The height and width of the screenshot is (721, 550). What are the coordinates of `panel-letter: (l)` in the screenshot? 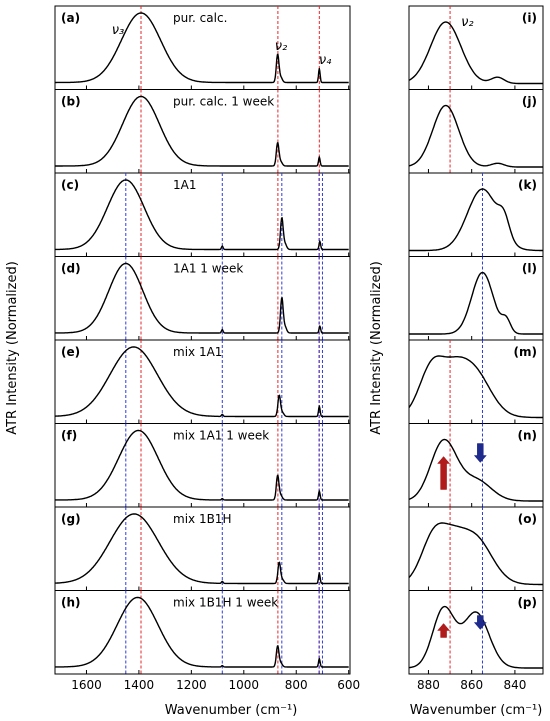 It's located at (529, 269).